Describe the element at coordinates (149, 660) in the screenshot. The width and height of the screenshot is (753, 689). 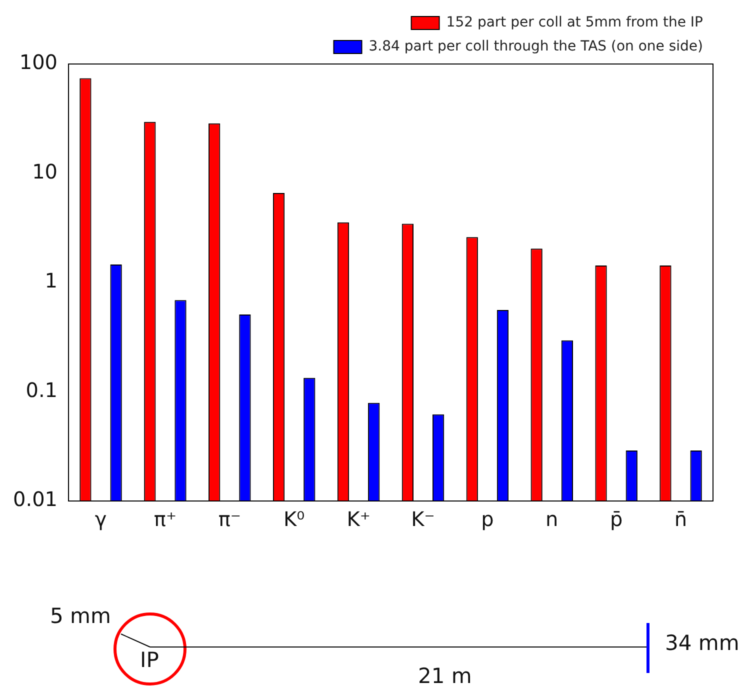
I see `text: IP` at that location.